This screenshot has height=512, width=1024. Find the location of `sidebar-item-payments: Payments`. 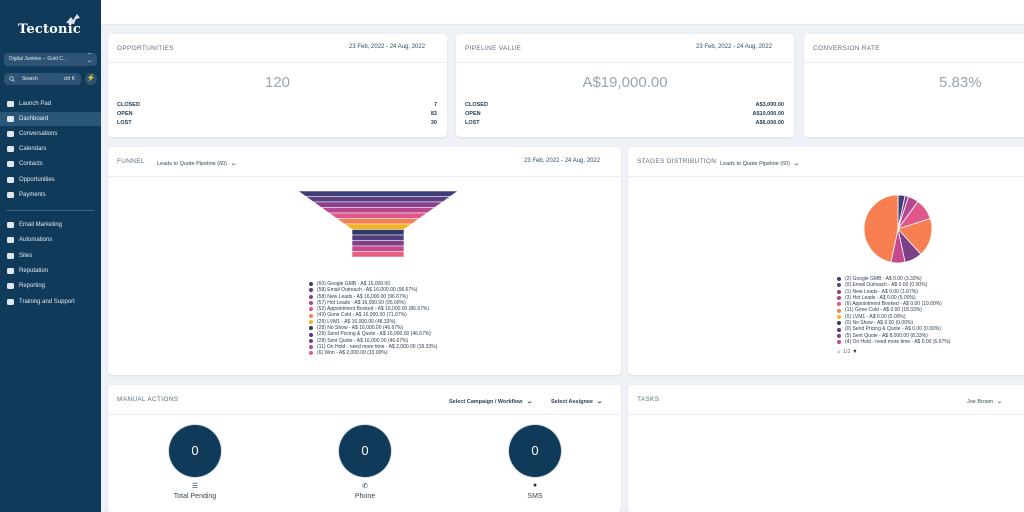

sidebar-item-payments: Payments is located at coordinates (50, 195).